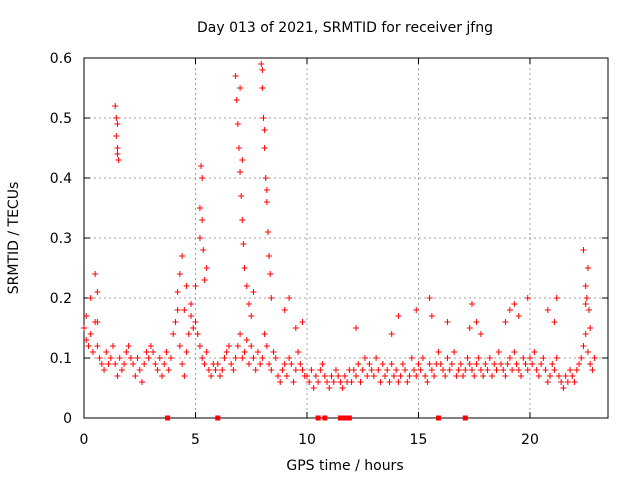  Describe the element at coordinates (218, 418) in the screenshot. I see `zero-marker` at that location.